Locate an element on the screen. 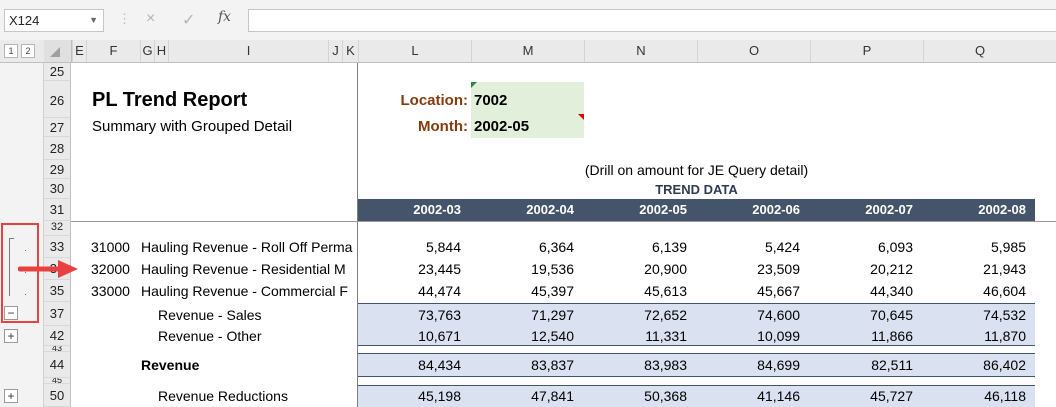  select-all-corner is located at coordinates (58, 51).